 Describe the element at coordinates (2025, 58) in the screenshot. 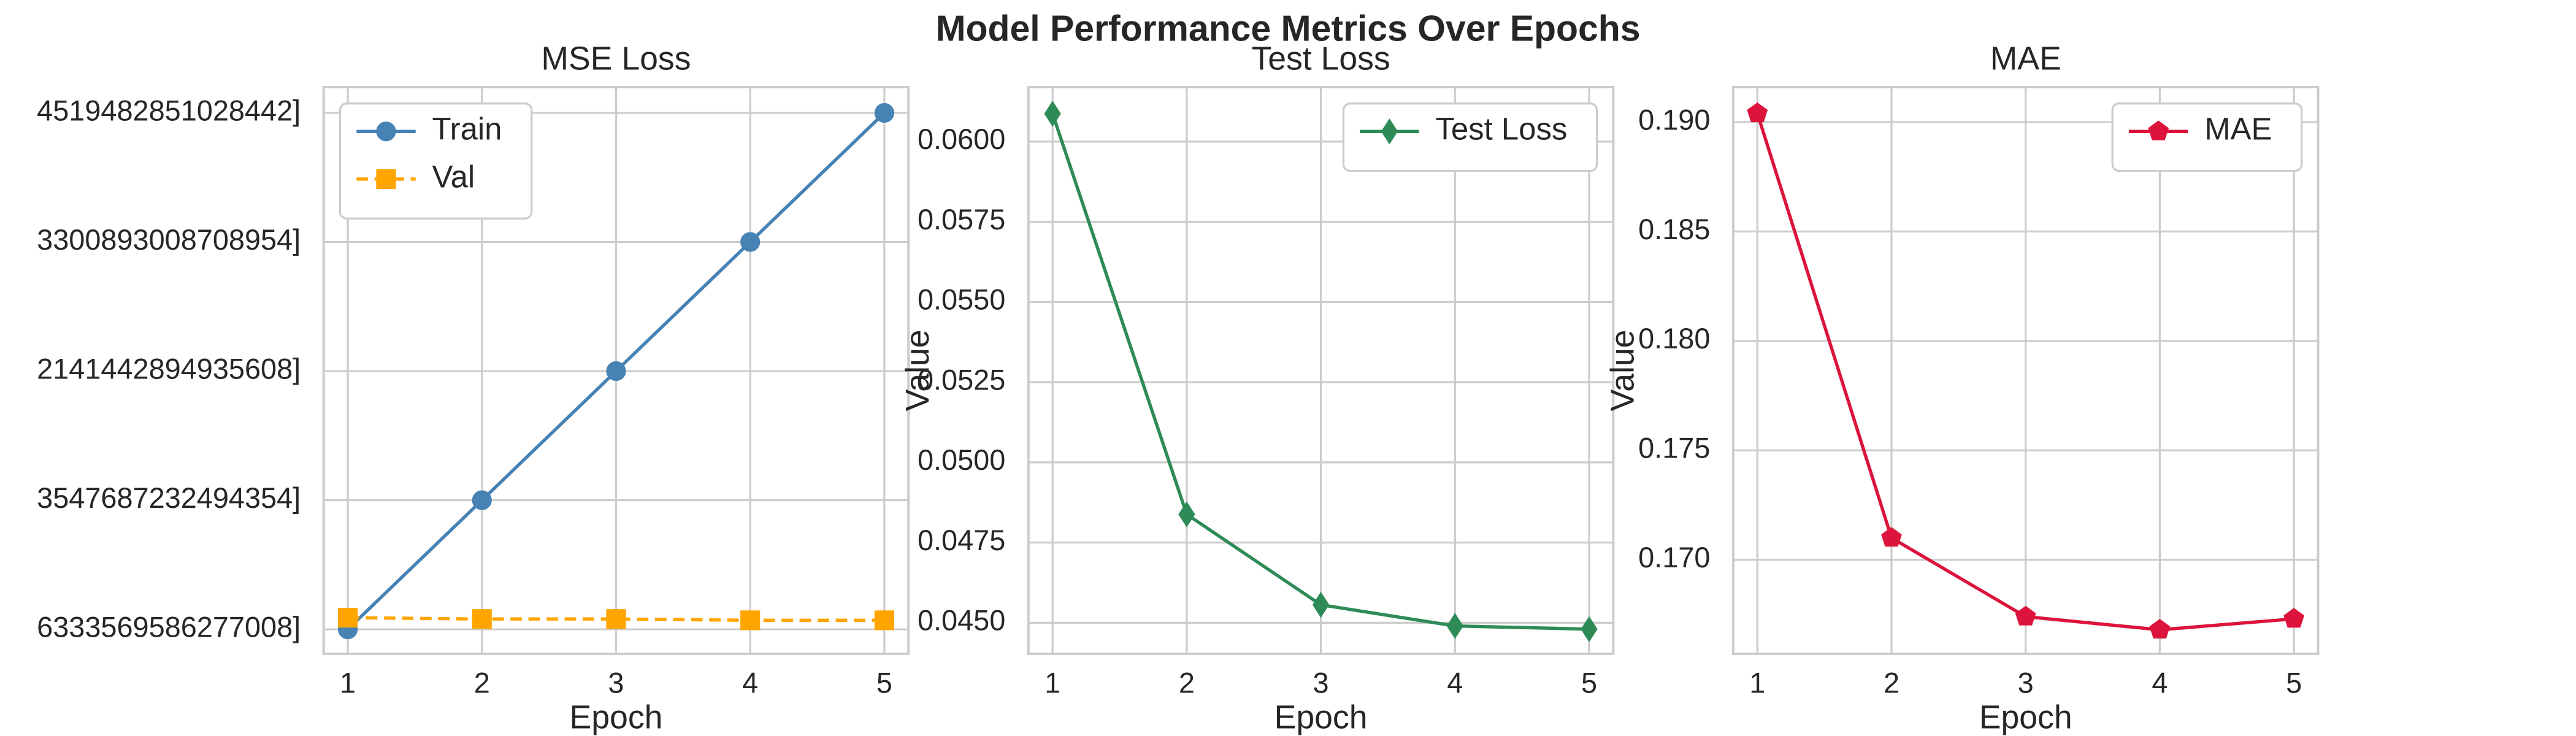

I see `subplot-title: MAE` at that location.